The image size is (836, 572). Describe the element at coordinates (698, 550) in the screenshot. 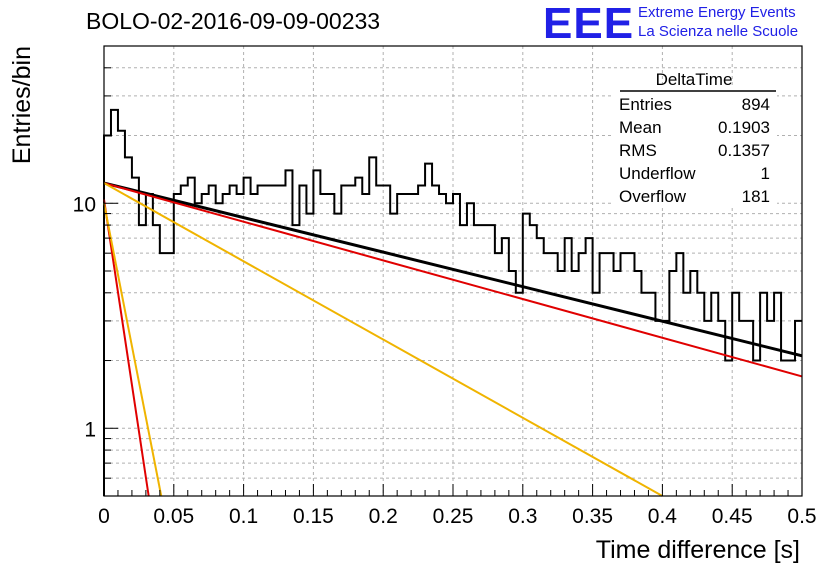

I see `x-axis-label: Time difference [s]` at that location.